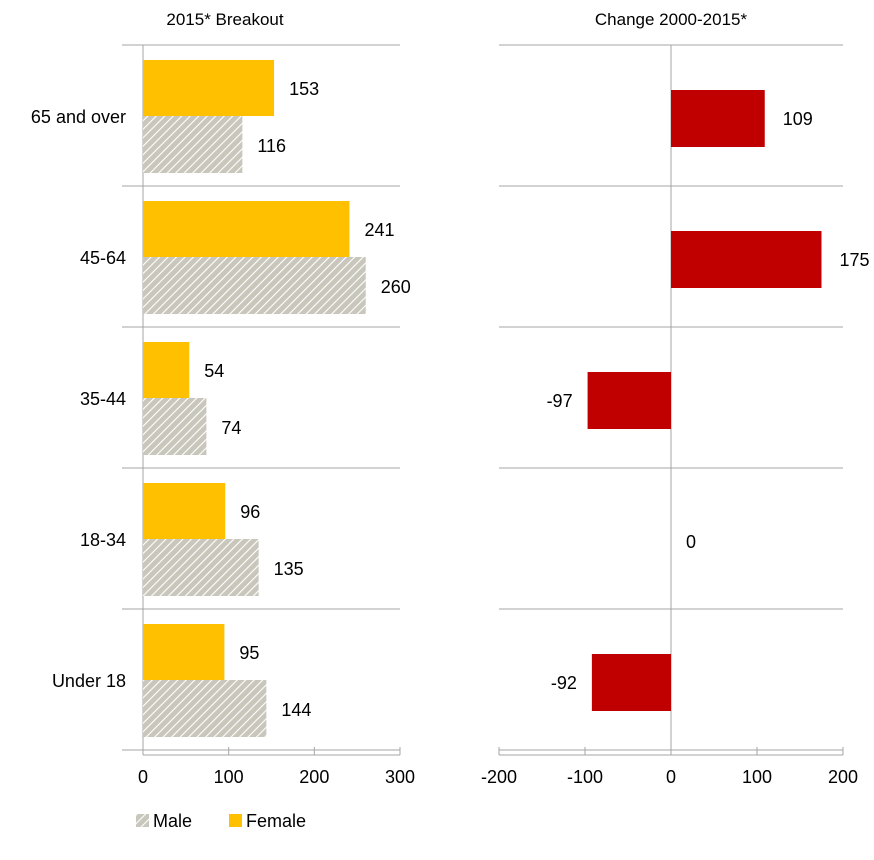  I want to click on data-label-female-18-34: 96, so click(250, 512).